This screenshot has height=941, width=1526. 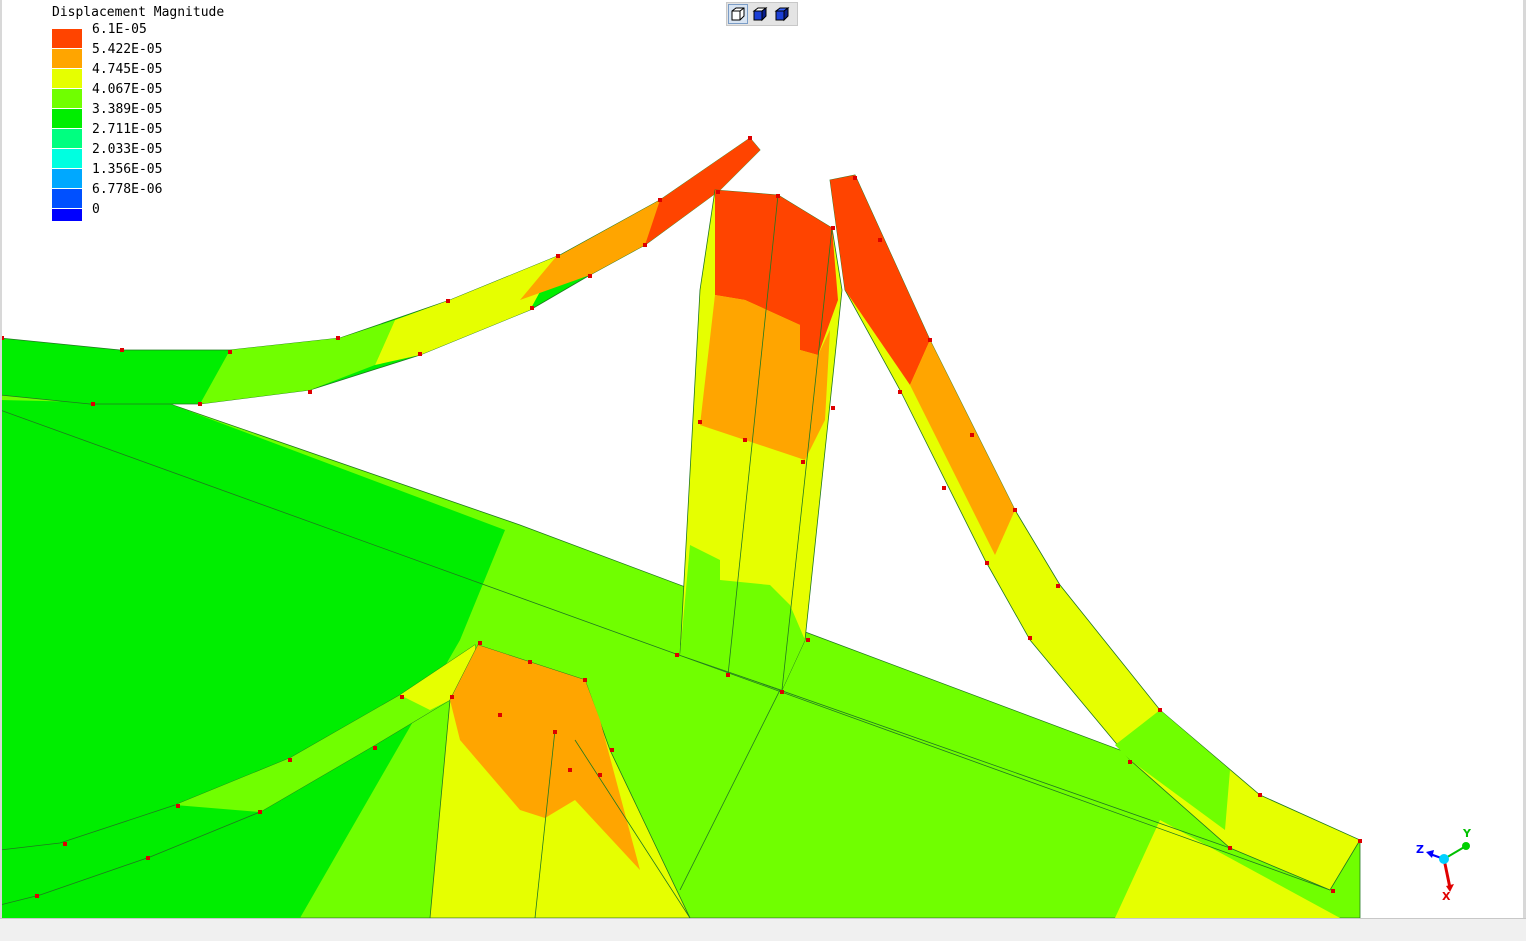 I want to click on axis-triad: Y Z X, so click(x=1444, y=865).